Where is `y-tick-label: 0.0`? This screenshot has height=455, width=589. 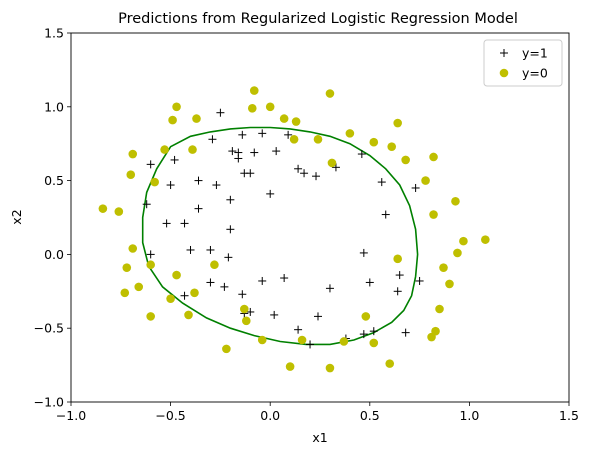 y-tick-label: 0.0 is located at coordinates (54, 254).